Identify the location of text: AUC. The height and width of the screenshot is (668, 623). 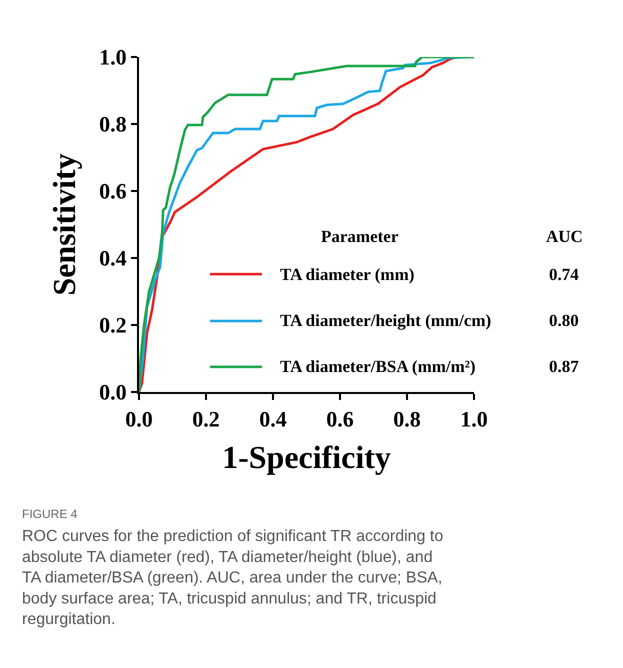
(564, 236).